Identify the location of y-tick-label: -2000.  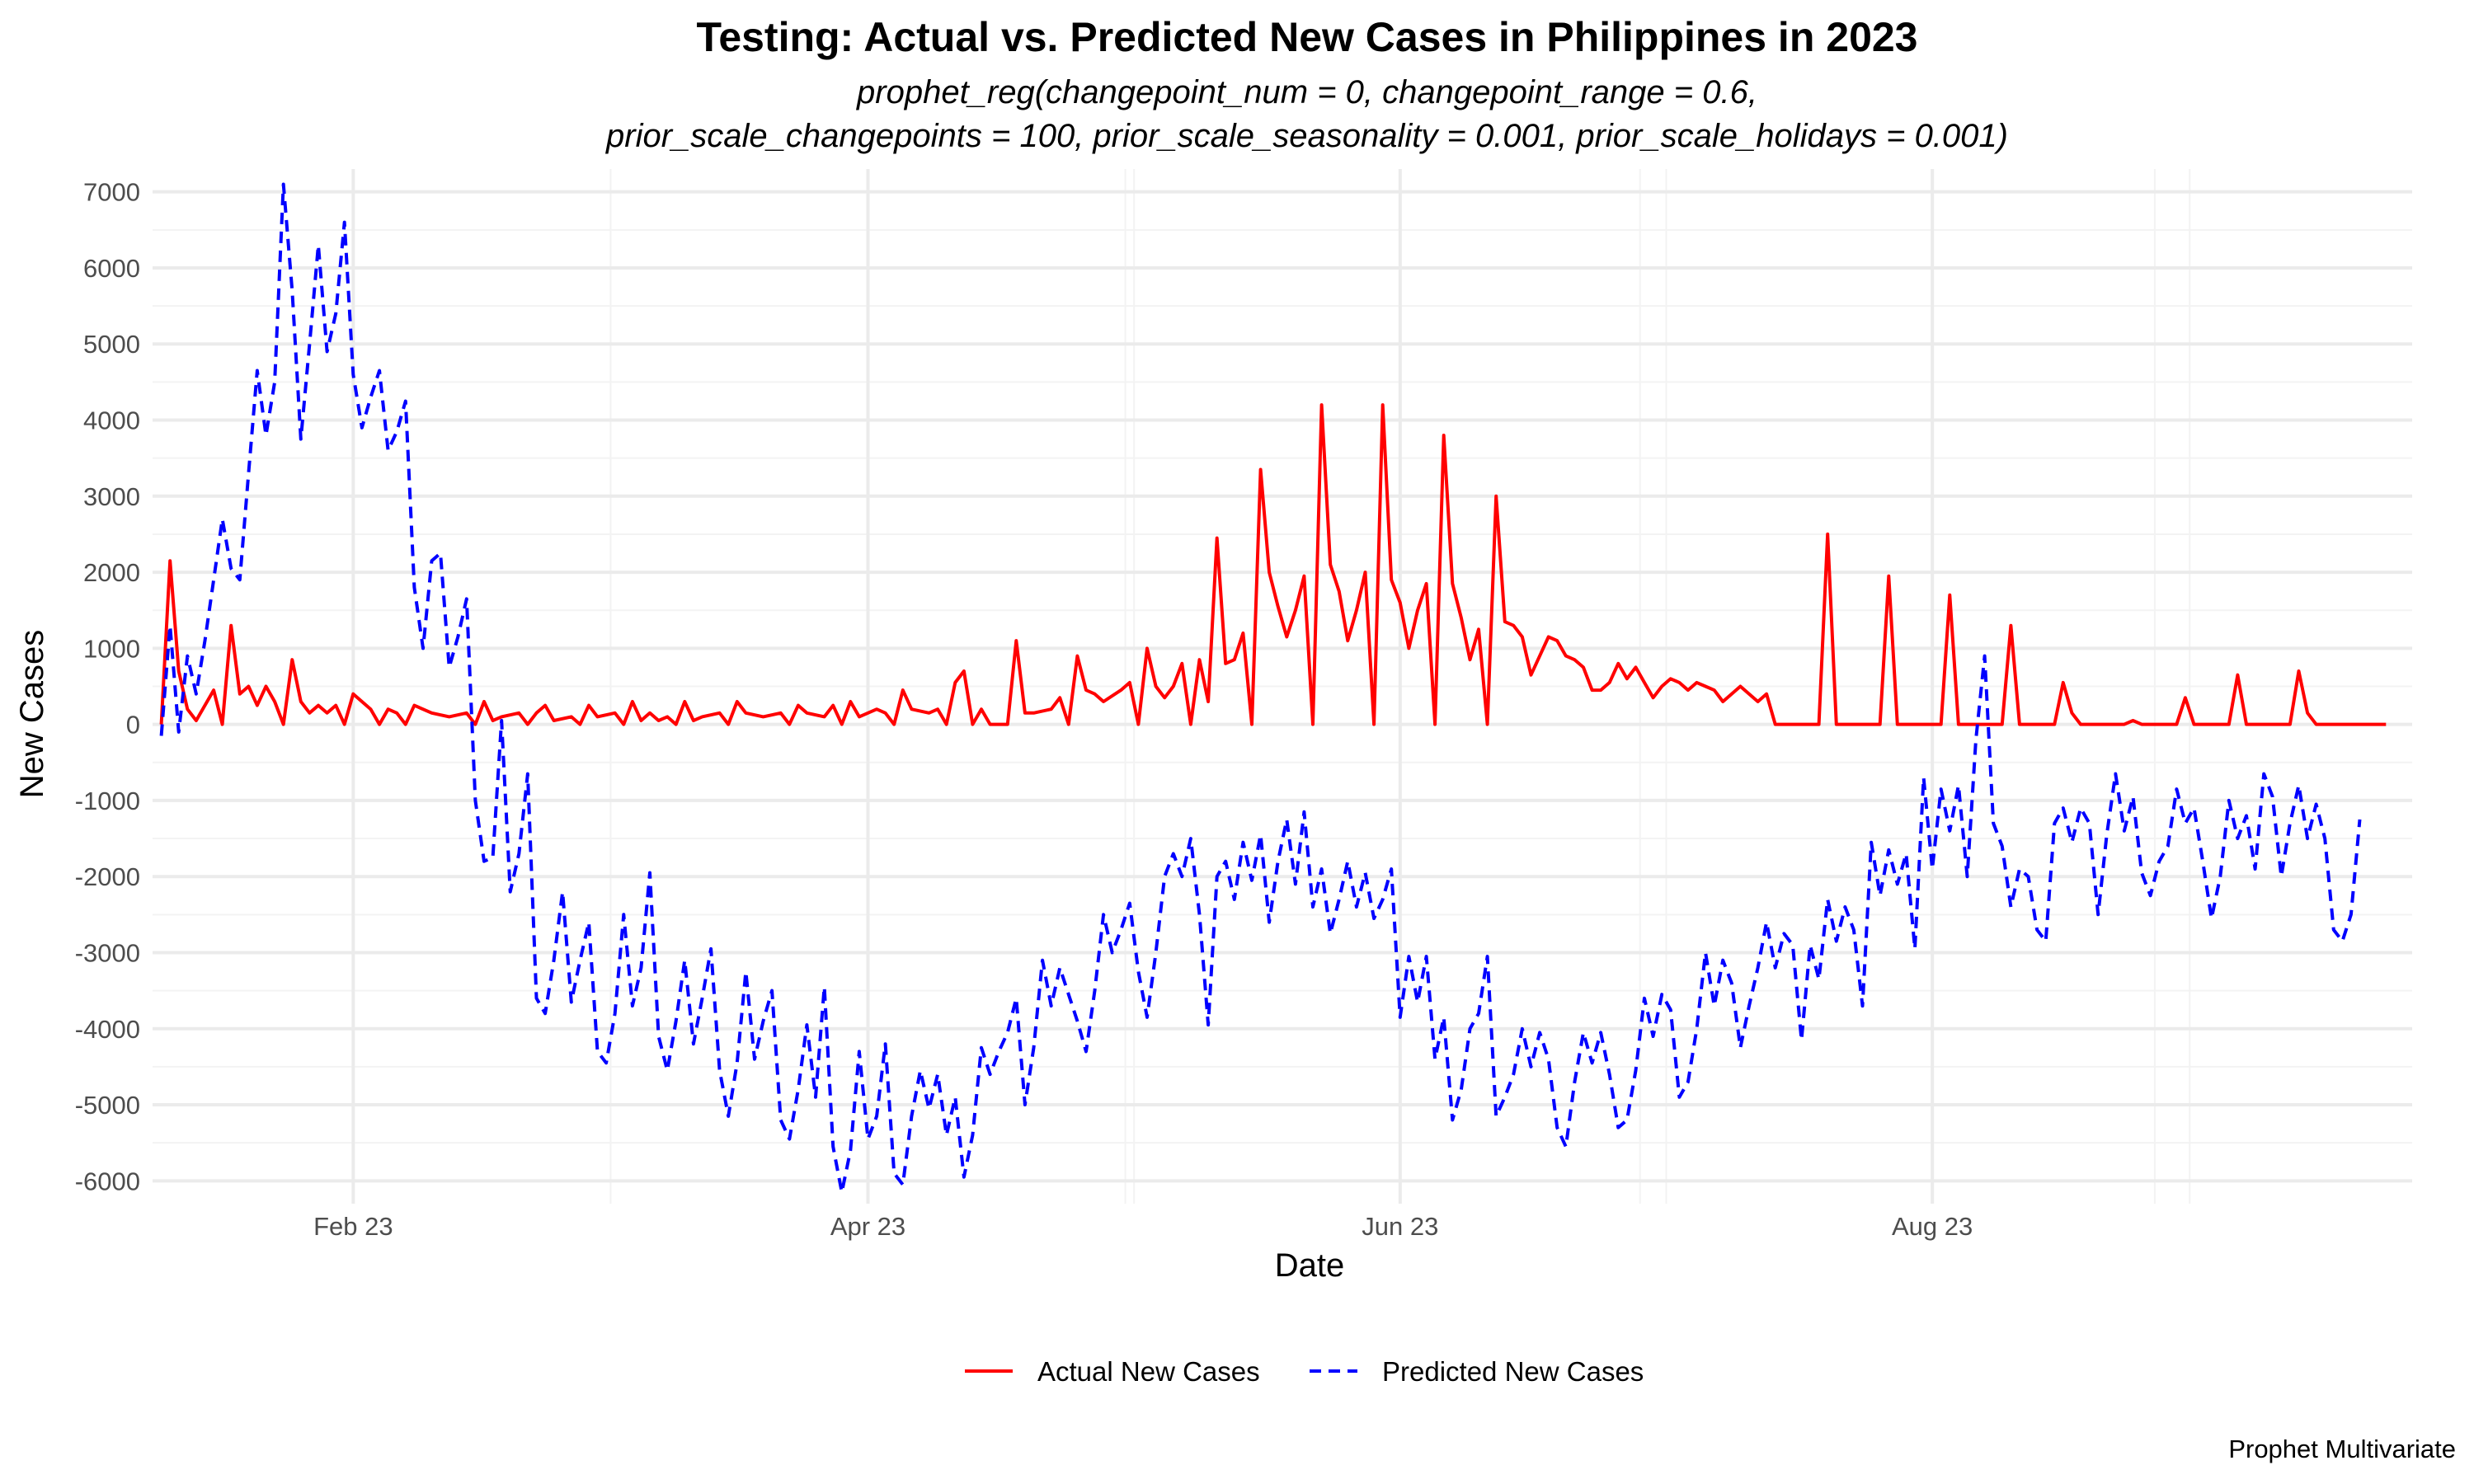
(107, 876).